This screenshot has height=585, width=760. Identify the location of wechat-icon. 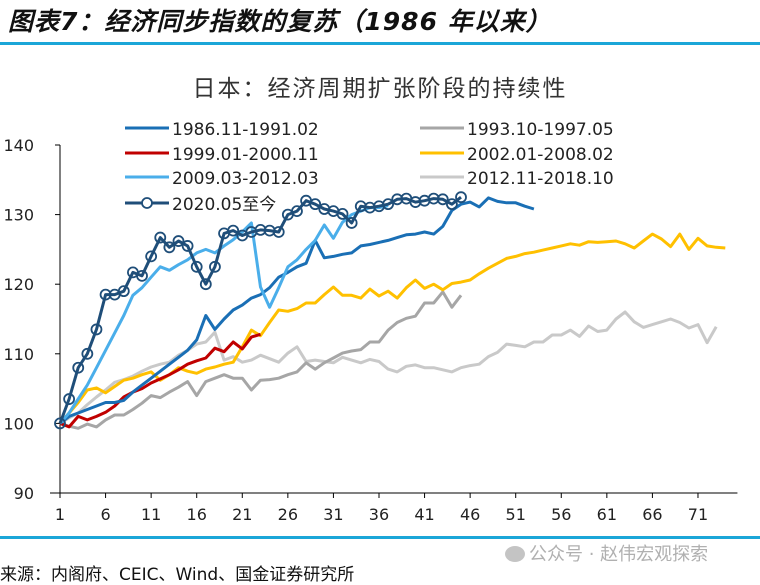
(515, 554).